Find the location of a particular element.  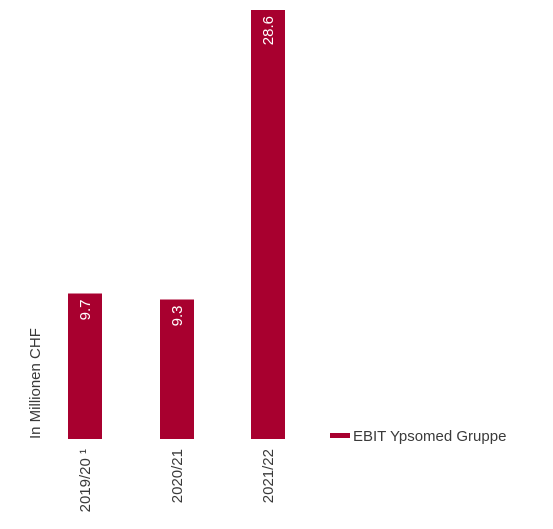

category-tick-1: 2019/20 ¹ is located at coordinates (85, 480).